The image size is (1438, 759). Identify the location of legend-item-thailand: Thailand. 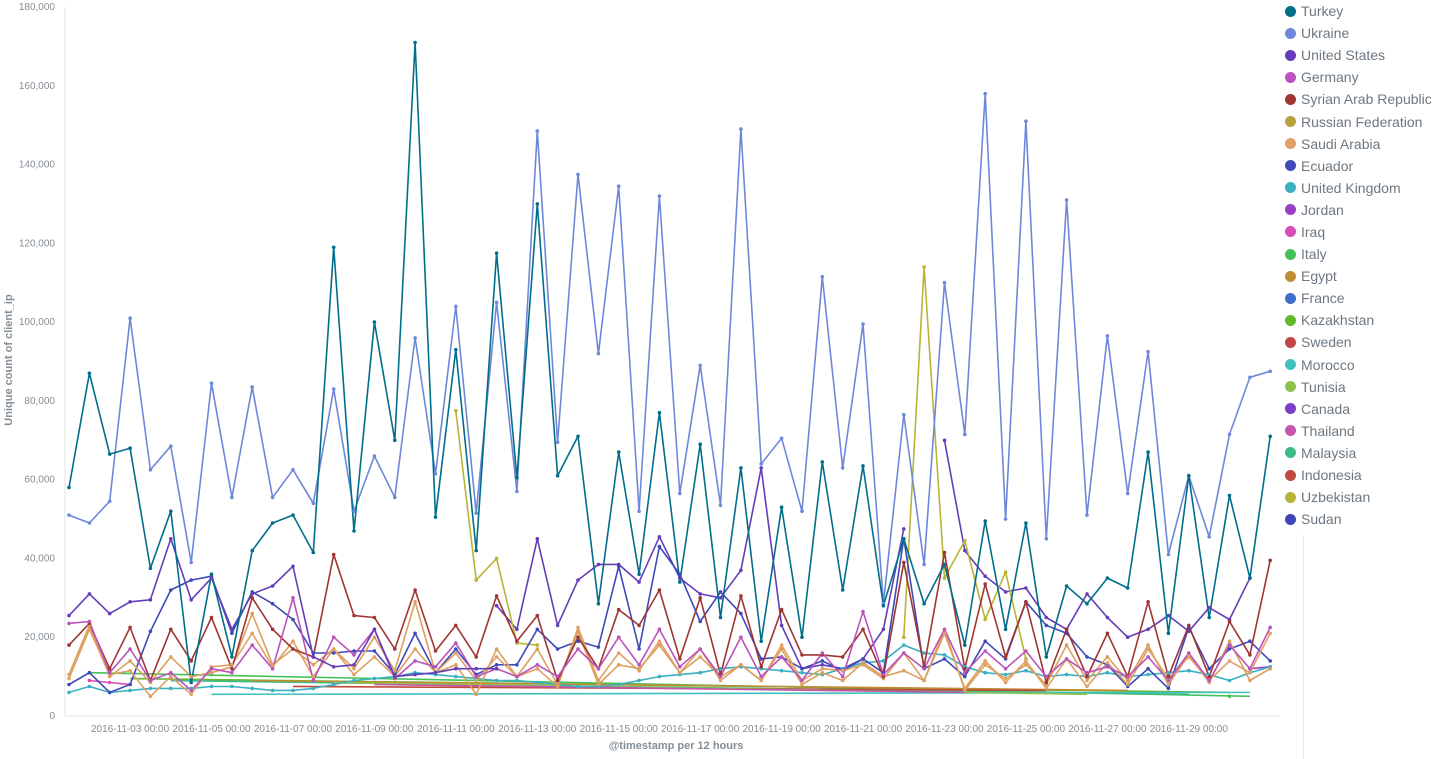
(1357, 431).